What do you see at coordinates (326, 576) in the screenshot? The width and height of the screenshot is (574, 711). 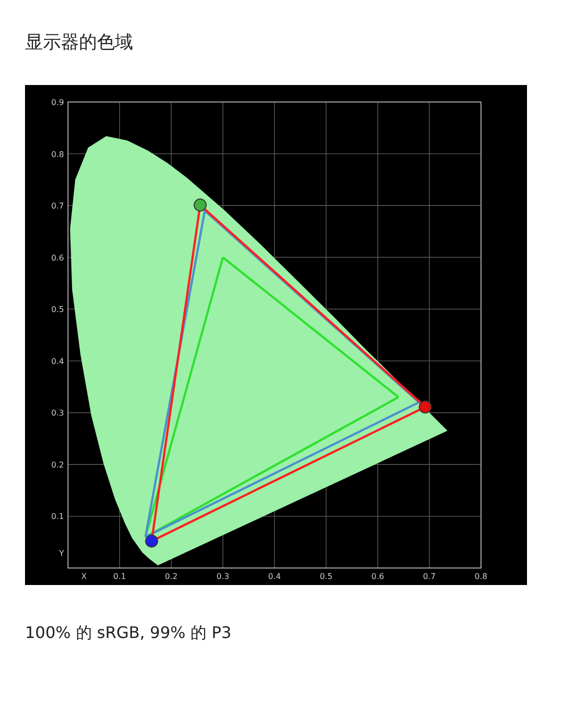 I see `x-tick-label: 0.5` at bounding box center [326, 576].